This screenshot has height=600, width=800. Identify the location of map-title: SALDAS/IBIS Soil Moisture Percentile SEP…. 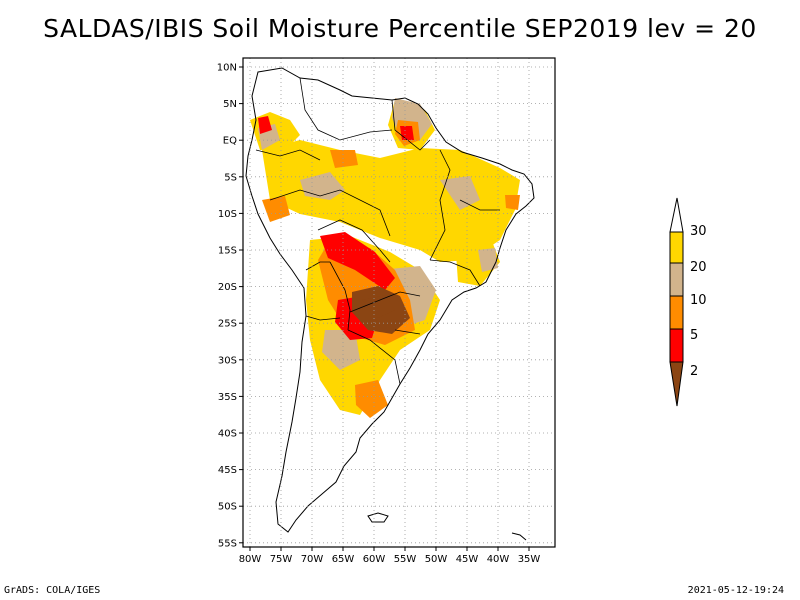
(400, 28).